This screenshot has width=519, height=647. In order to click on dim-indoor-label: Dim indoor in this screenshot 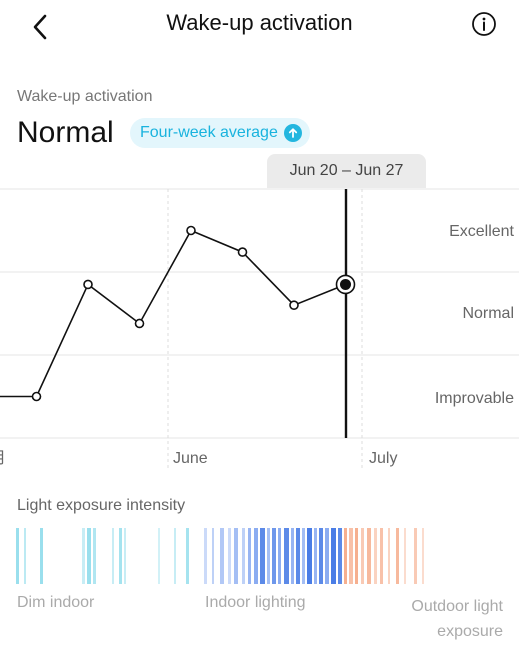, I will do `click(56, 602)`.